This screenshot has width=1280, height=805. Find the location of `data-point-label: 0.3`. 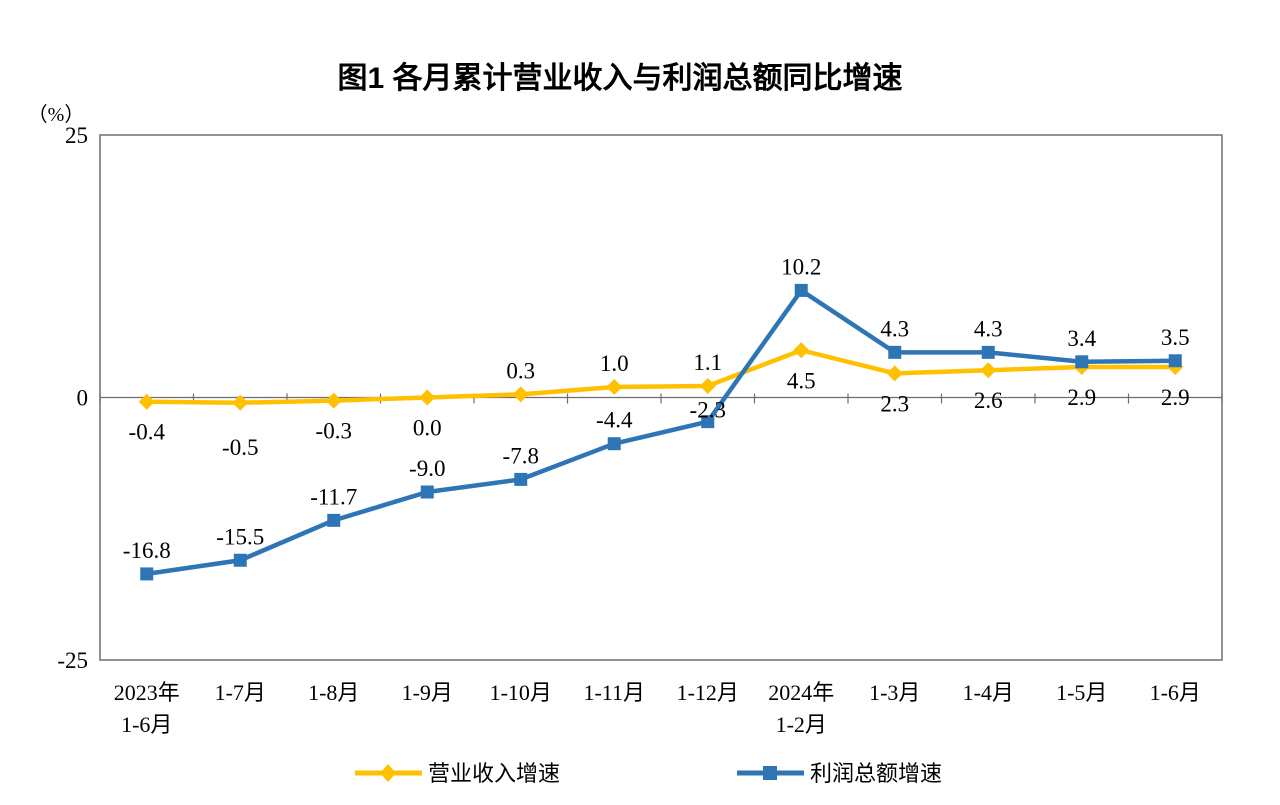

data-point-label: 0.3 is located at coordinates (520, 370).